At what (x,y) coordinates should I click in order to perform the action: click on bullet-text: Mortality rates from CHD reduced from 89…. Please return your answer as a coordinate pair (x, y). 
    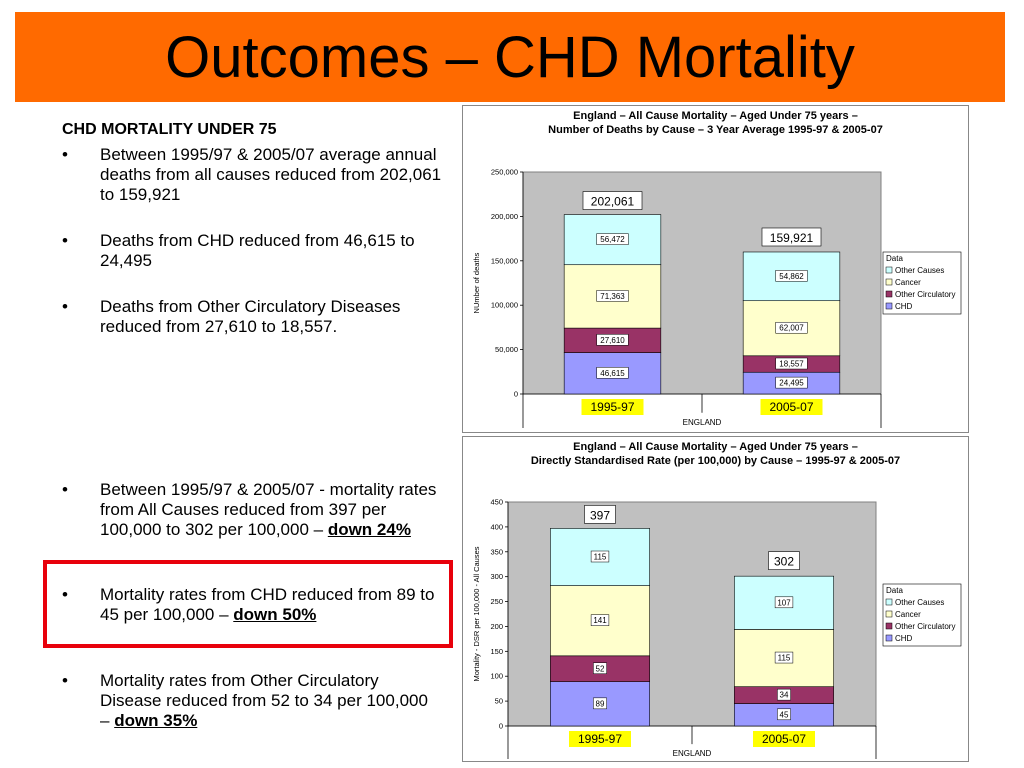
    Looking at the image, I should click on (271, 605).